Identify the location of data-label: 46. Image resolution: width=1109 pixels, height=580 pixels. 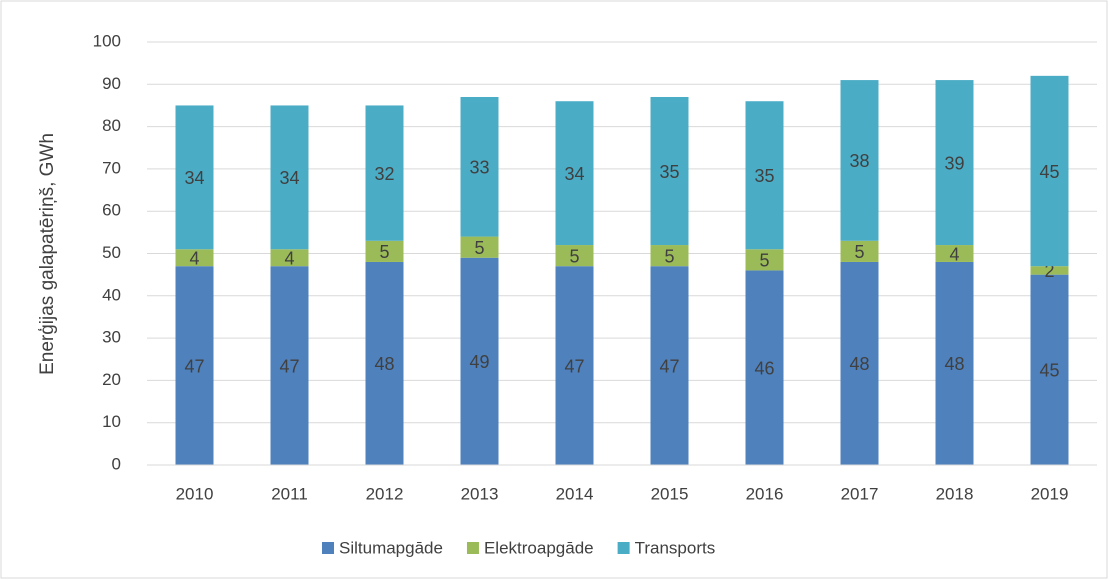
(764, 368).